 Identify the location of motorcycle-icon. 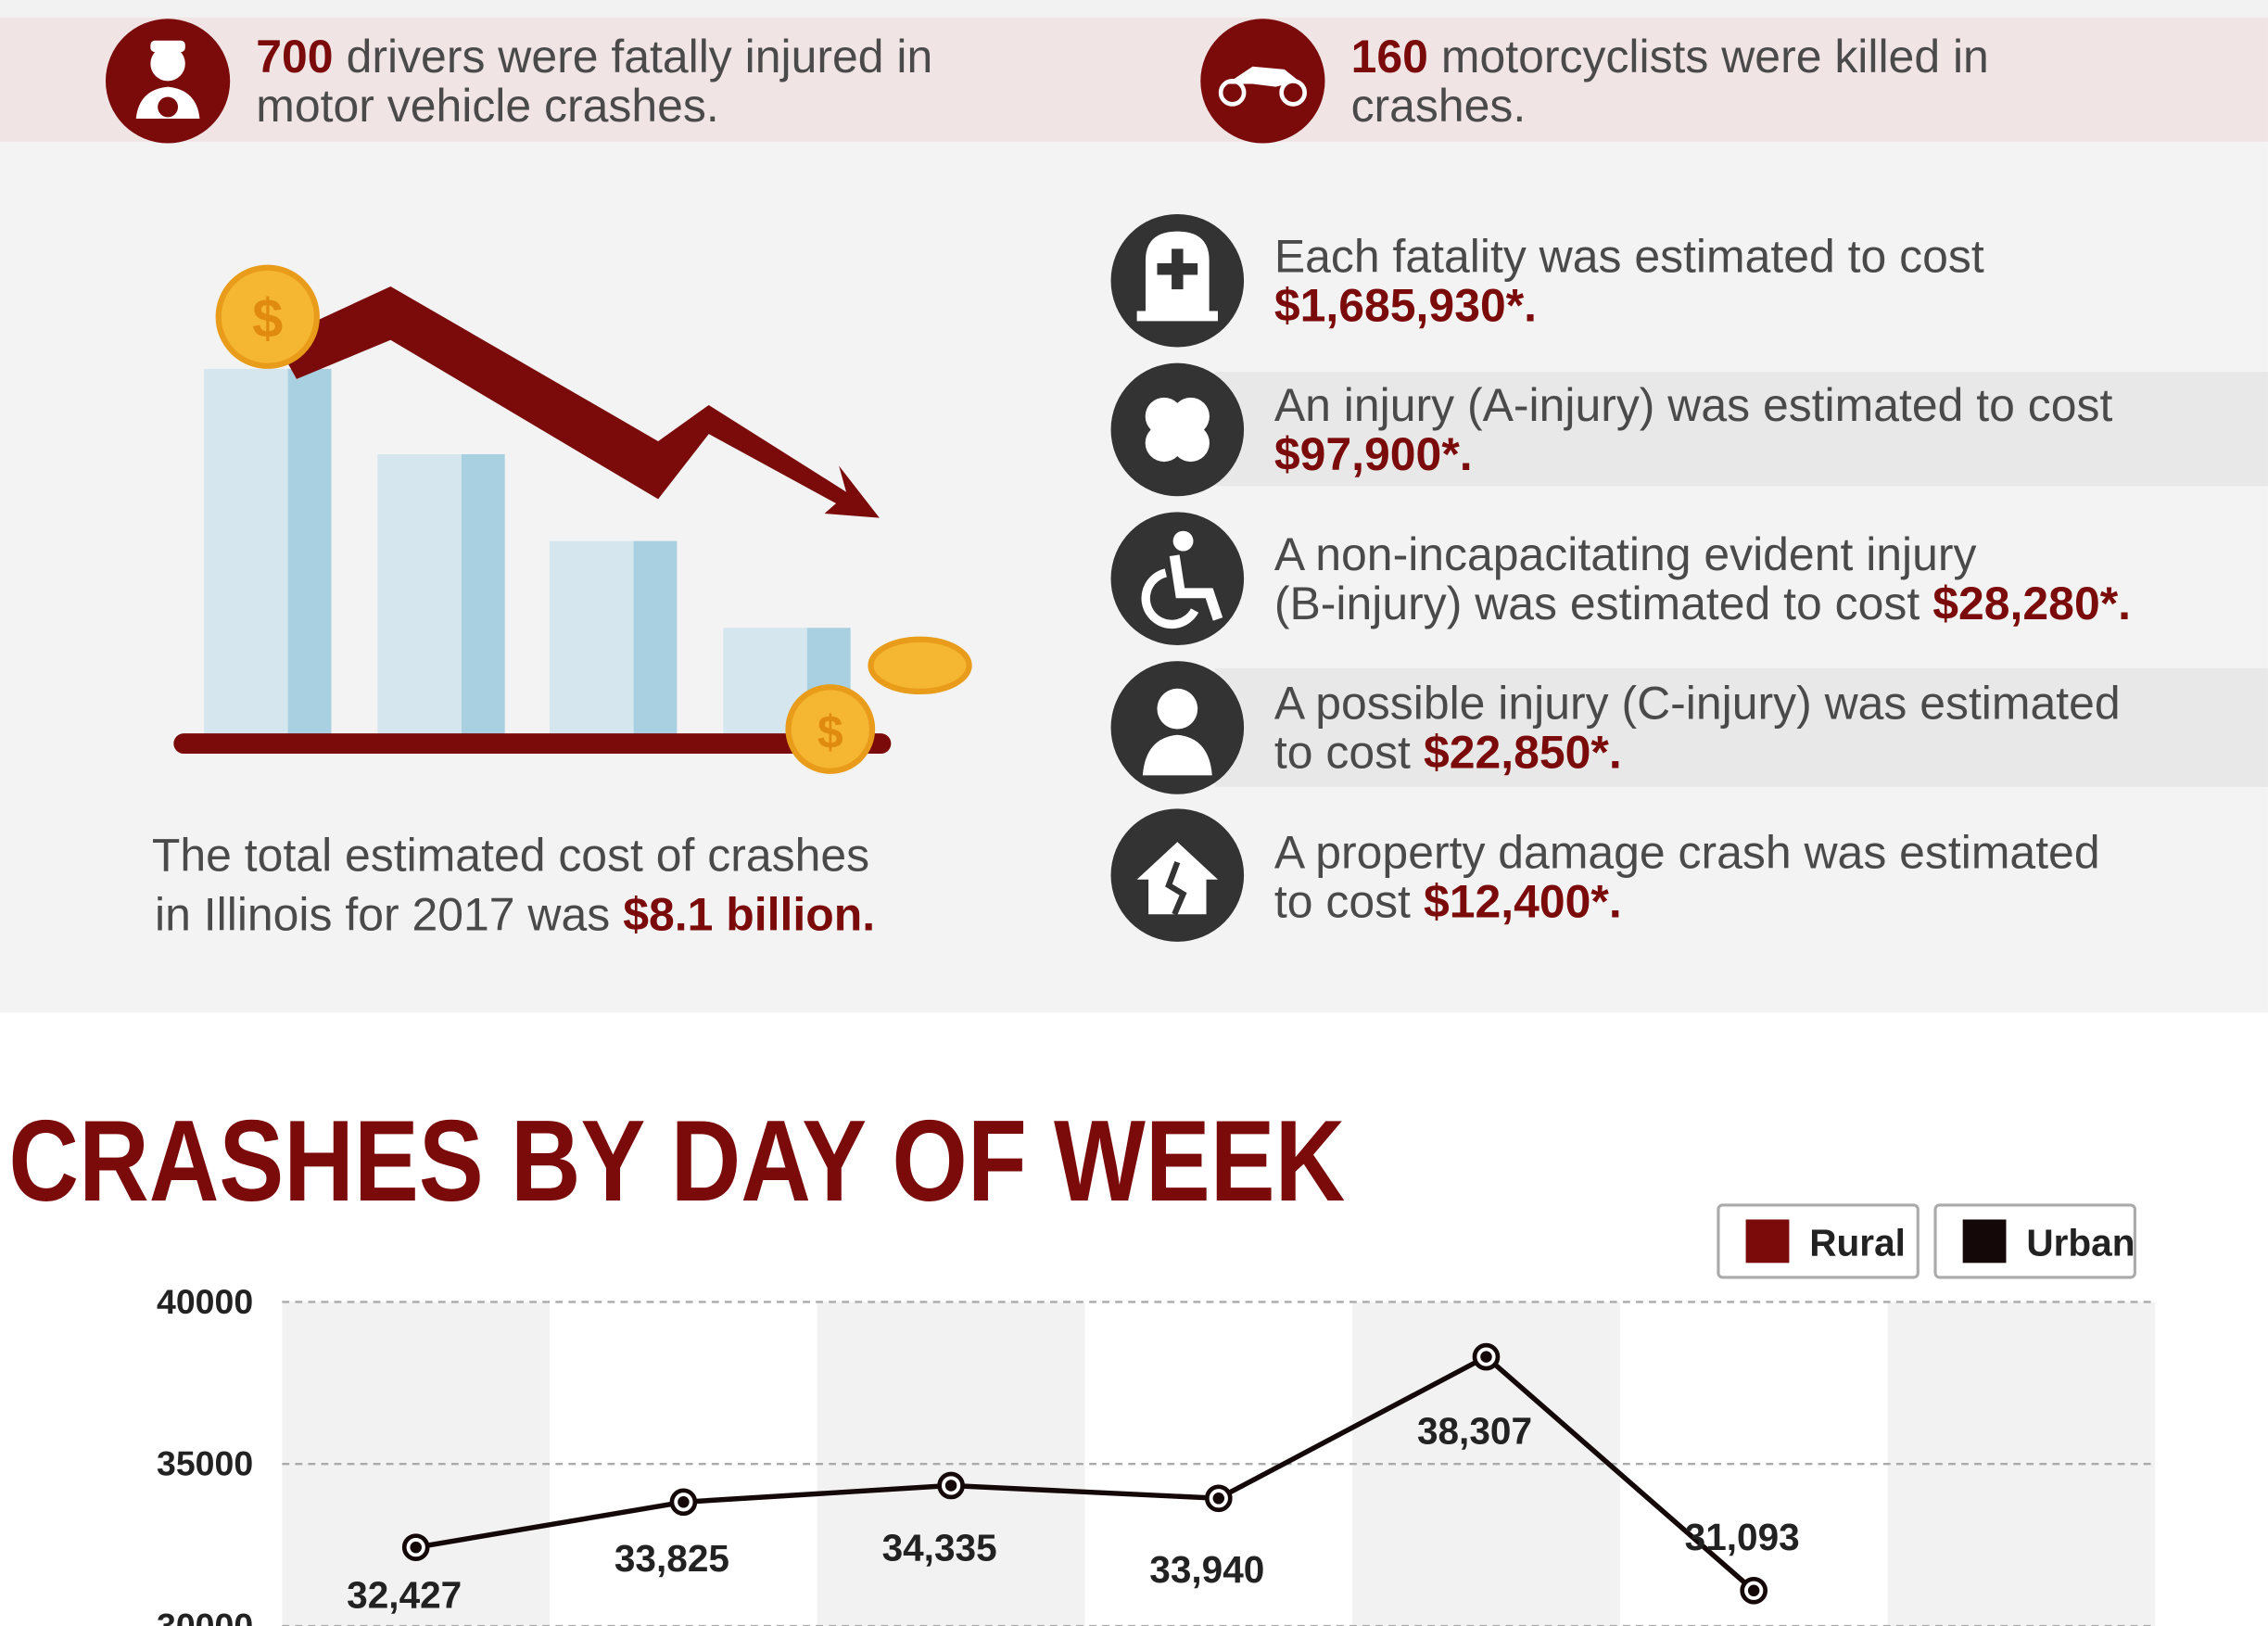
(1262, 81).